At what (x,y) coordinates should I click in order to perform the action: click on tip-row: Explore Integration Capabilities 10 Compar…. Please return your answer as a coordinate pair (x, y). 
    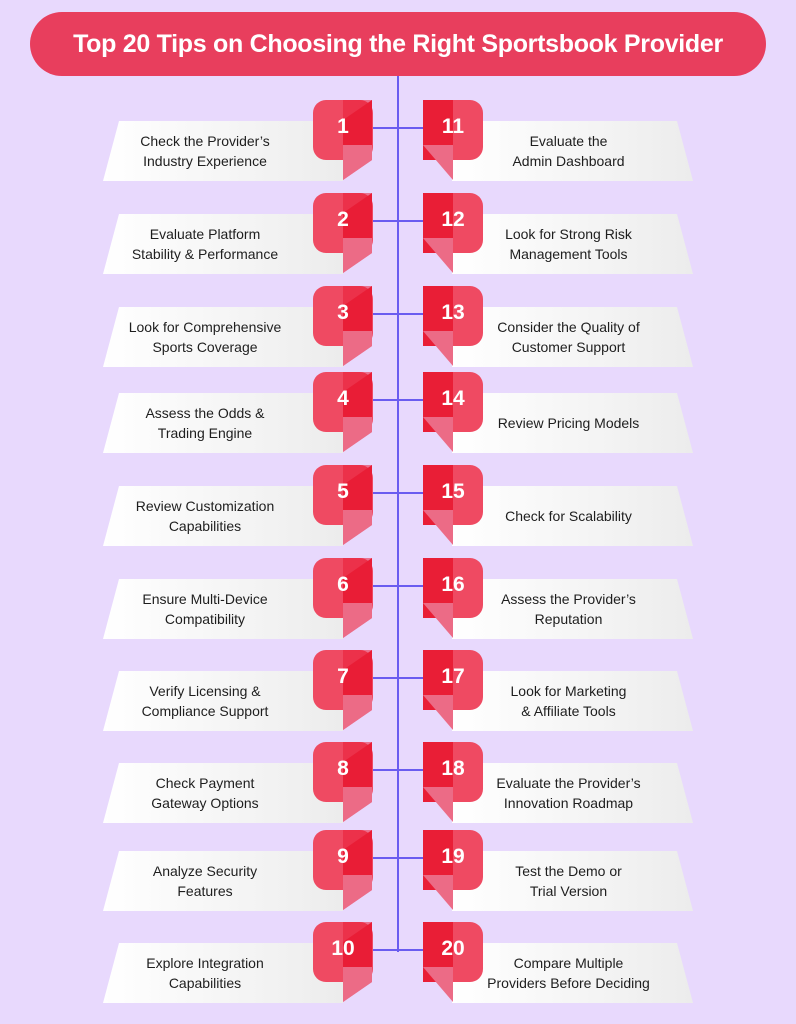
    Looking at the image, I should click on (398, 968).